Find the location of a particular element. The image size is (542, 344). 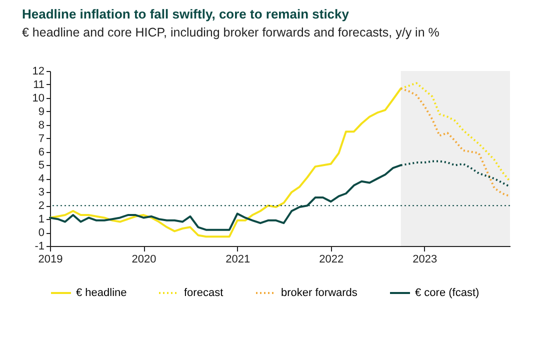

y-tick-label: 10 is located at coordinates (38, 98).